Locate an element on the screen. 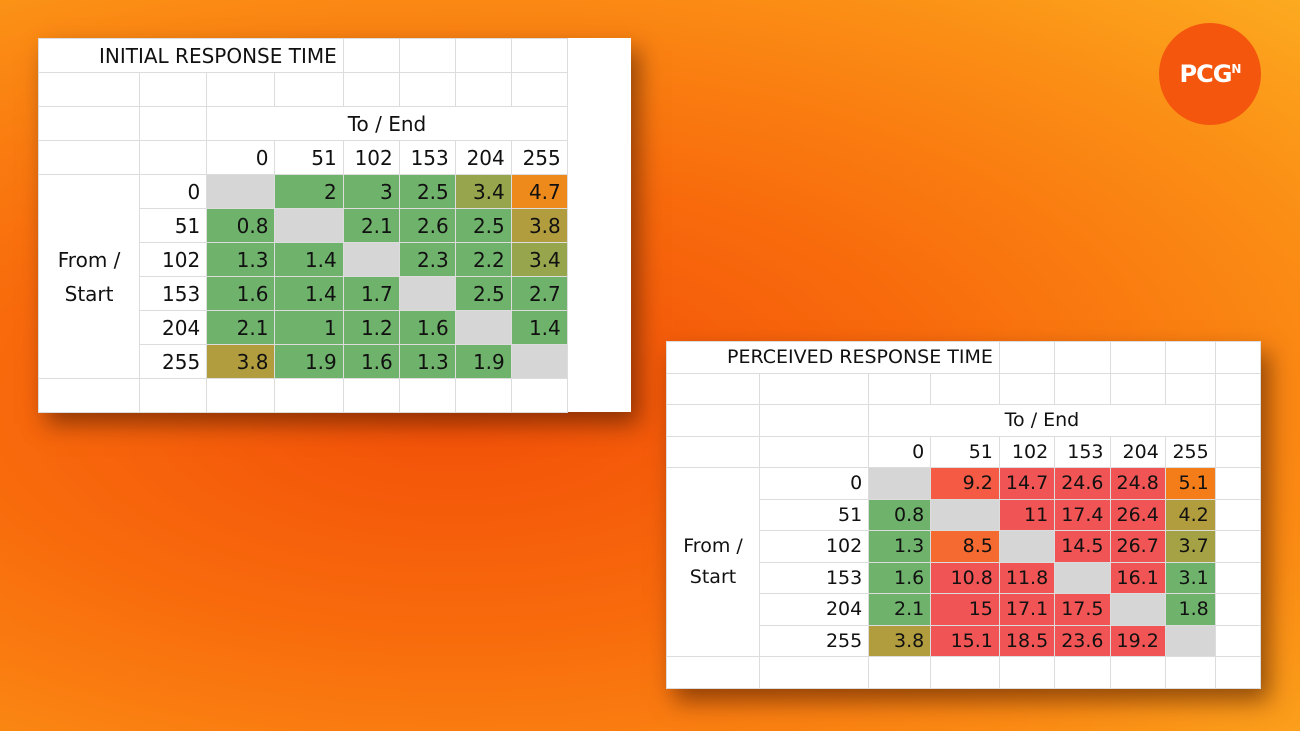 The height and width of the screenshot is (731, 1300). x-tick-label: 255 is located at coordinates (539, 157).